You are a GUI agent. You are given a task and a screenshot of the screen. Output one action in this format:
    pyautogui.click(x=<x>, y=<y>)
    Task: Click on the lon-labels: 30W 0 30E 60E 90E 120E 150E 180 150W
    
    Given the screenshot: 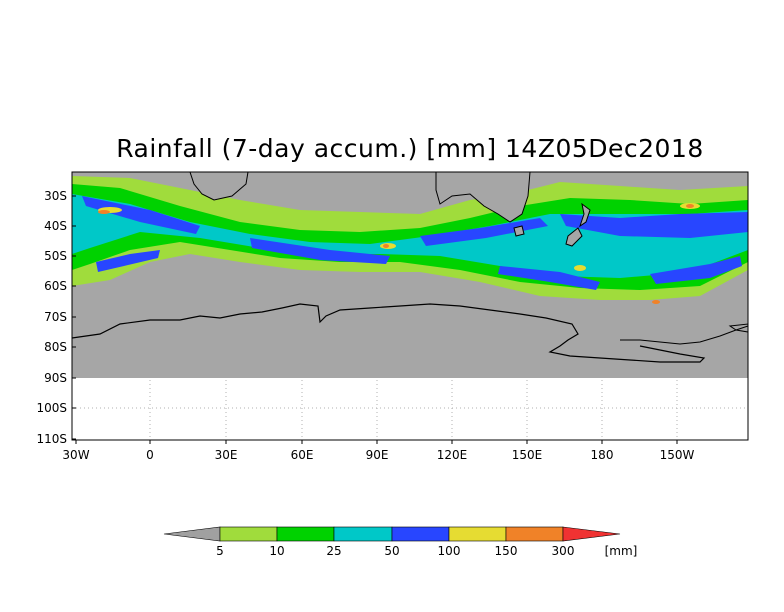 What is the action you would take?
    pyautogui.click(x=378, y=455)
    